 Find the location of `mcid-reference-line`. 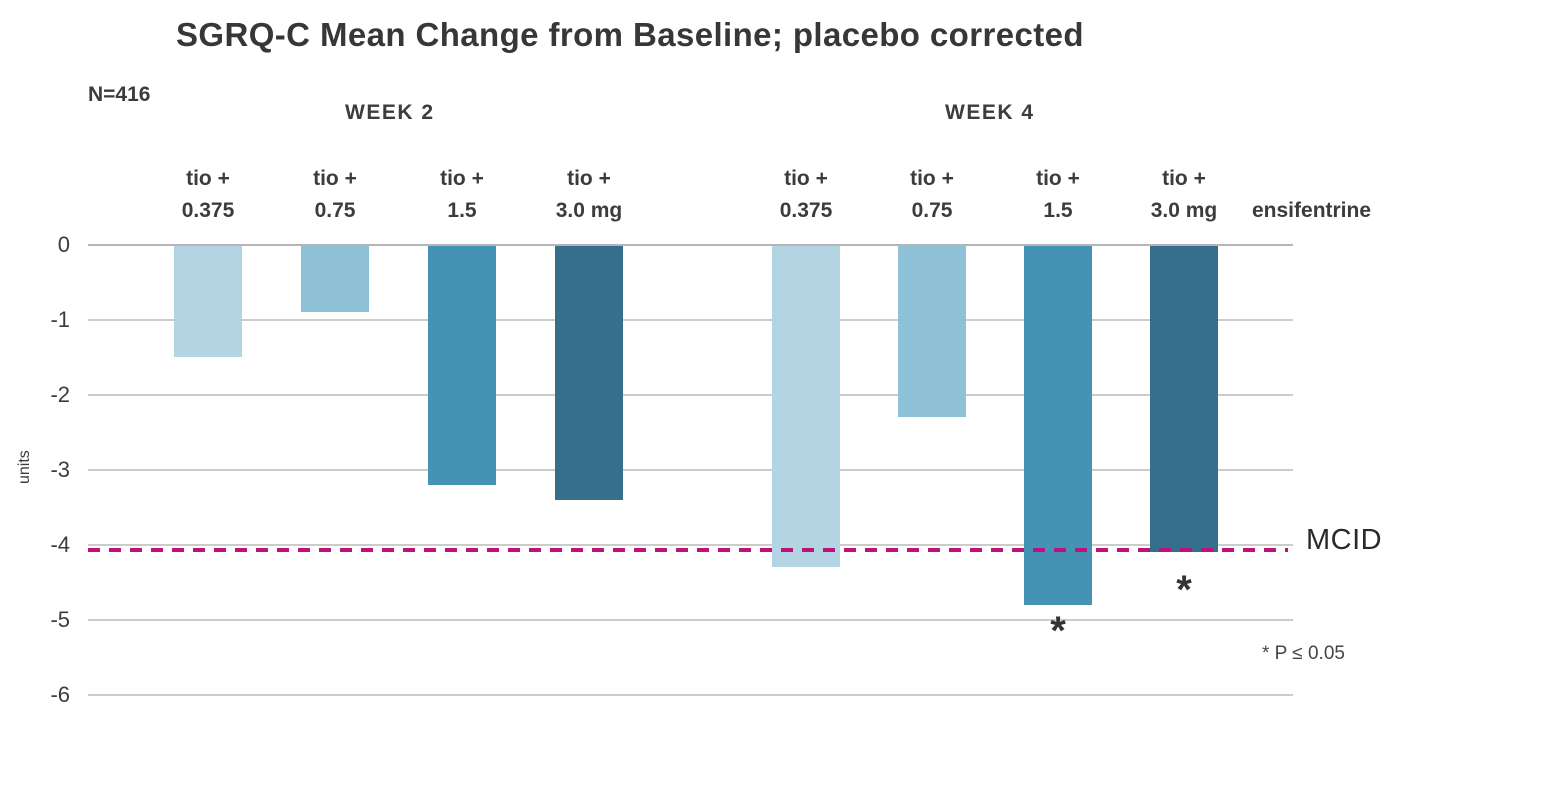

mcid-reference-line is located at coordinates (688, 549).